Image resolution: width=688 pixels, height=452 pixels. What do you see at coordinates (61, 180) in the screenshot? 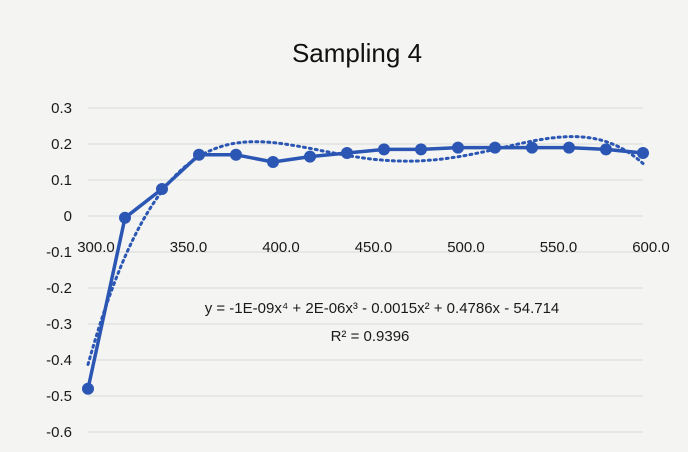
I see `y-tick-label: 0.1` at bounding box center [61, 180].